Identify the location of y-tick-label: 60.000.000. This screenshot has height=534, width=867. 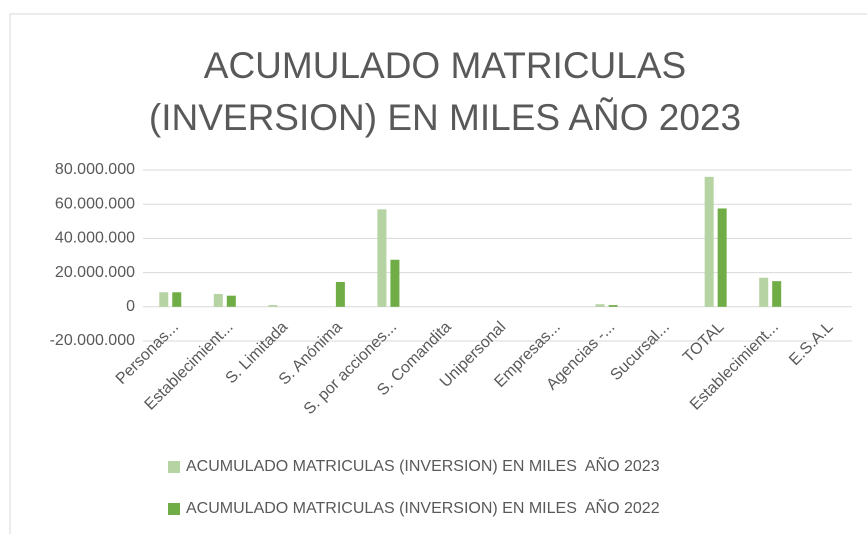
(95, 203).